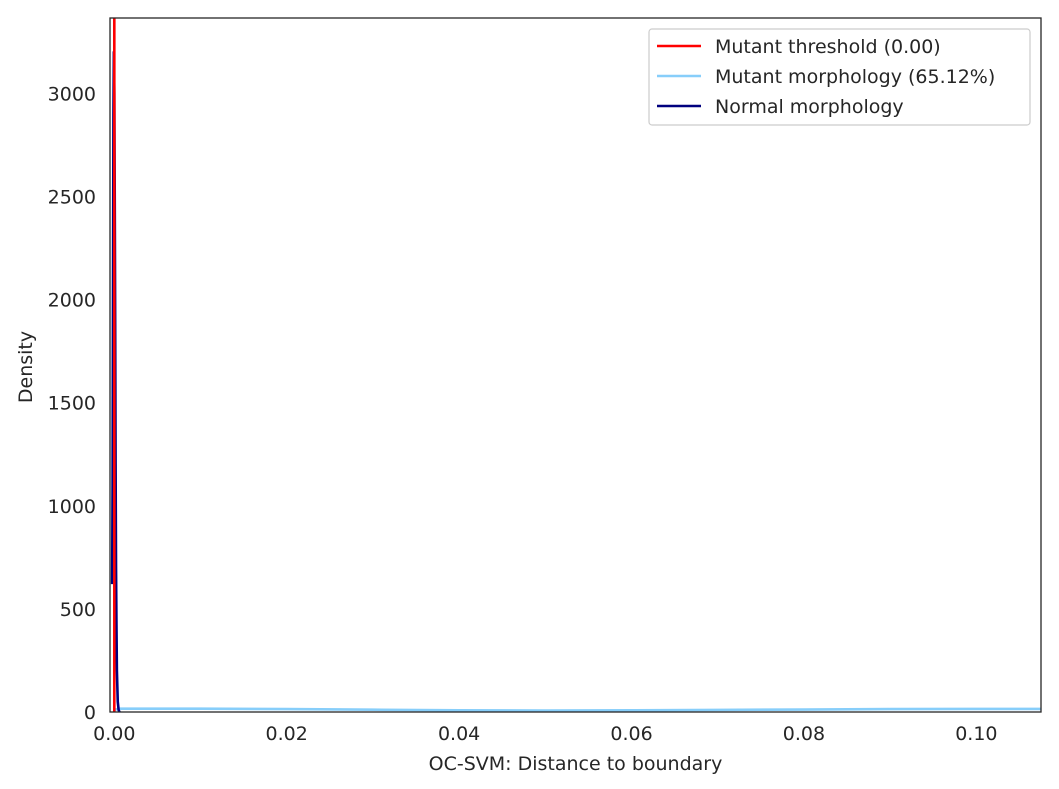  What do you see at coordinates (809, 107) in the screenshot?
I see `legend-label: Normal morphology` at bounding box center [809, 107].